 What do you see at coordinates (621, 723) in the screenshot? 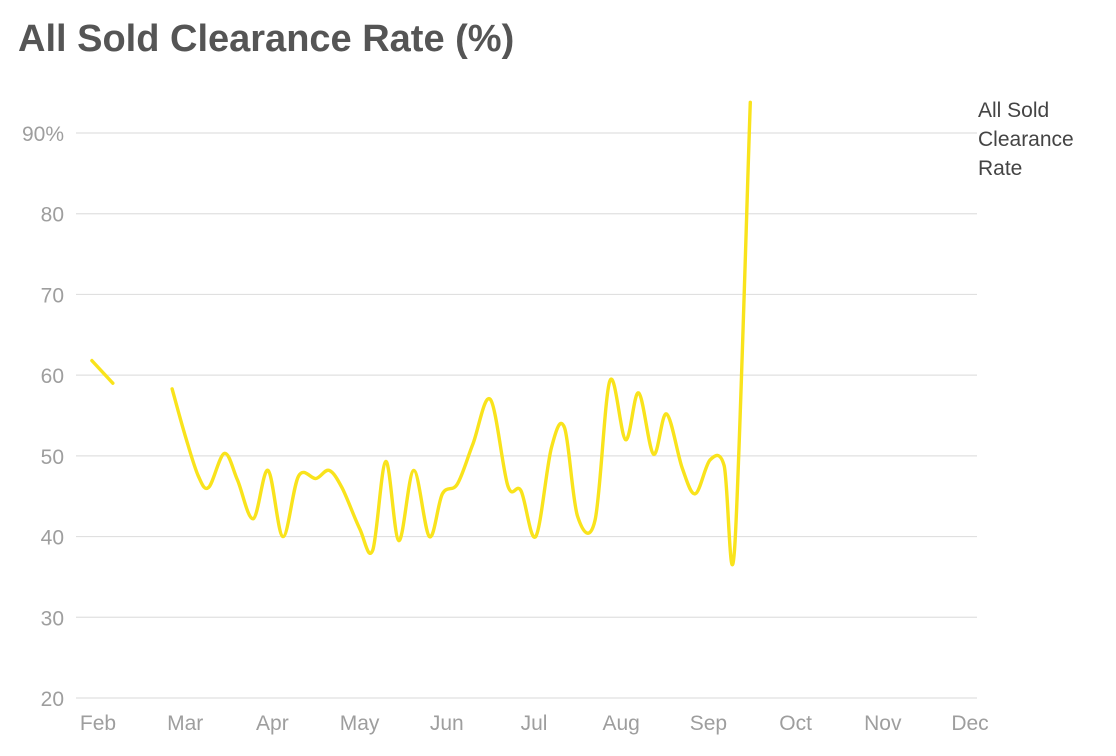
I see `x-tick-label: Aug` at bounding box center [621, 723].